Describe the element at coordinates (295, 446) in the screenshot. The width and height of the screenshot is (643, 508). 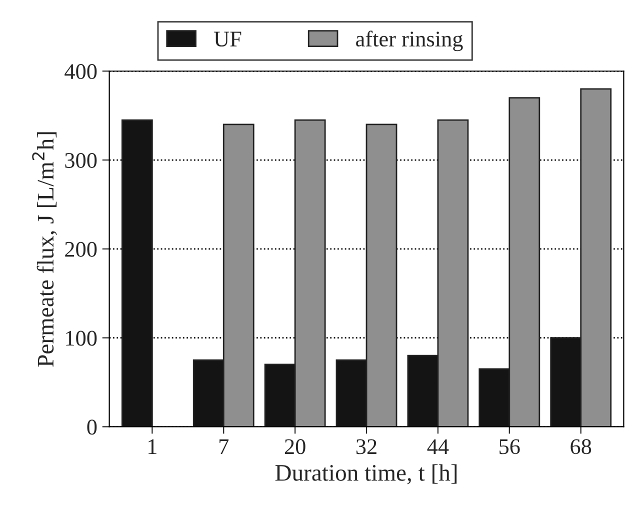
I see `x-tick-label: 20` at that location.